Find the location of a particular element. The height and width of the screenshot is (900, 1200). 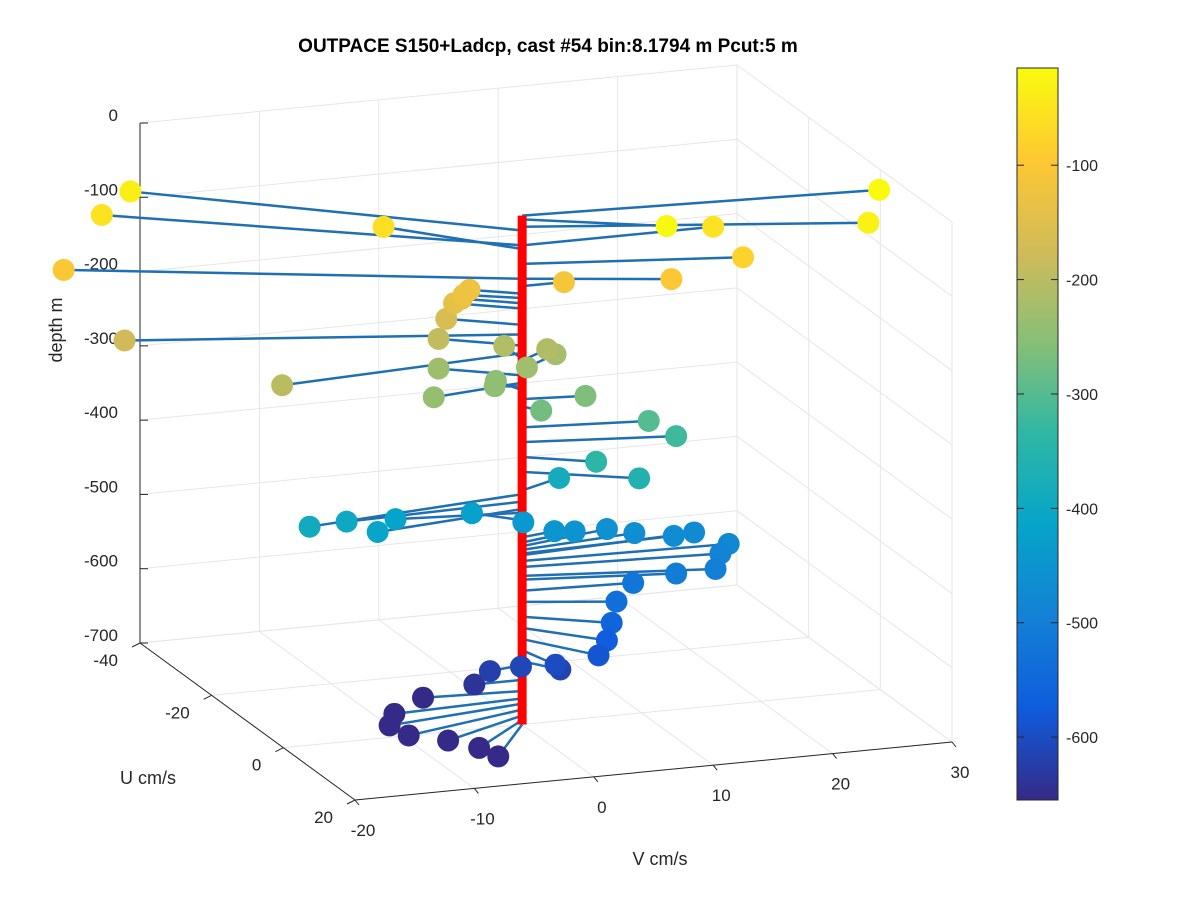

z-axis-label: depth m is located at coordinates (56, 329).